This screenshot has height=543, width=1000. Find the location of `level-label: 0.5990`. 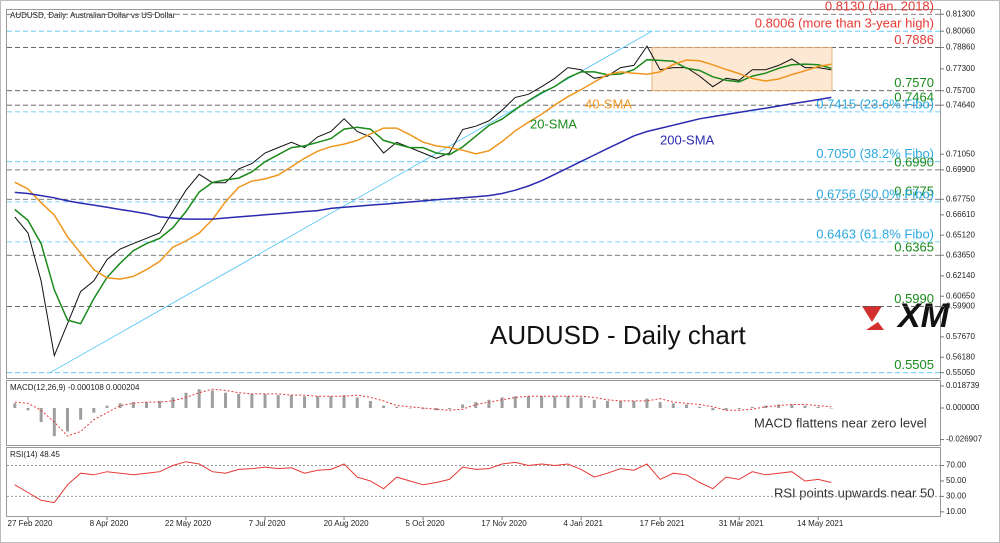

level-label: 0.5990 is located at coordinates (914, 298).